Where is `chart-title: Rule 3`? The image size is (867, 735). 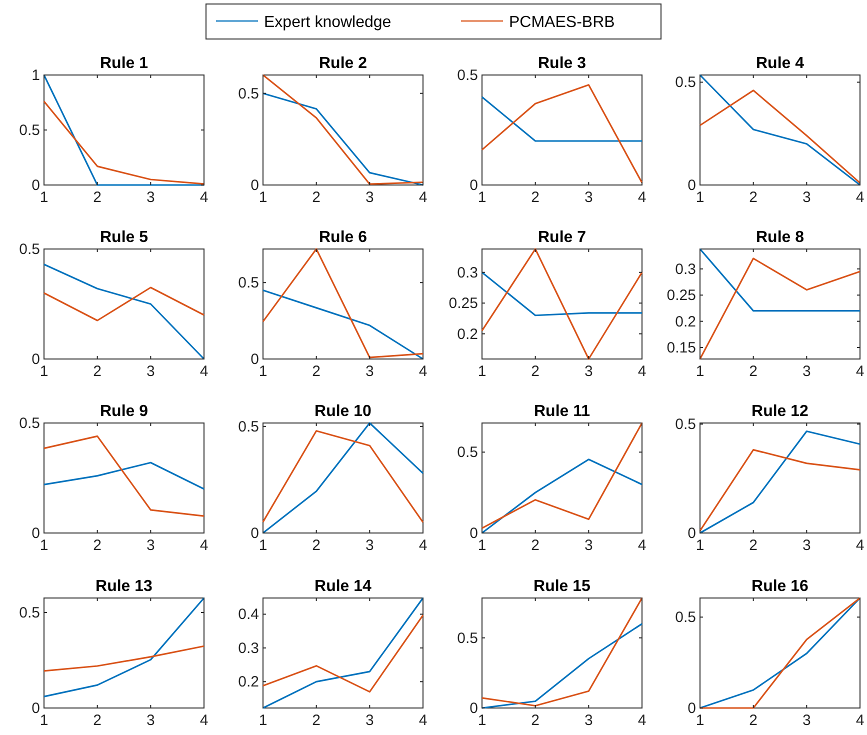
chart-title: Rule 3 is located at coordinates (562, 63).